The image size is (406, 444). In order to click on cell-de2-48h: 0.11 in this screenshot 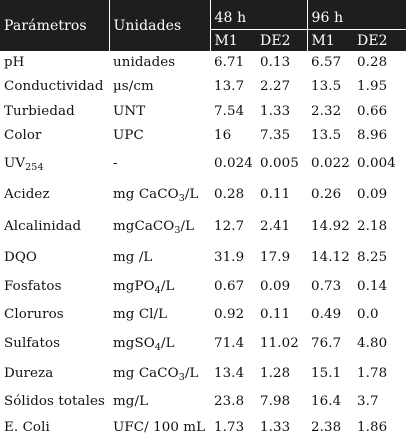, I will do `click(275, 314)`.